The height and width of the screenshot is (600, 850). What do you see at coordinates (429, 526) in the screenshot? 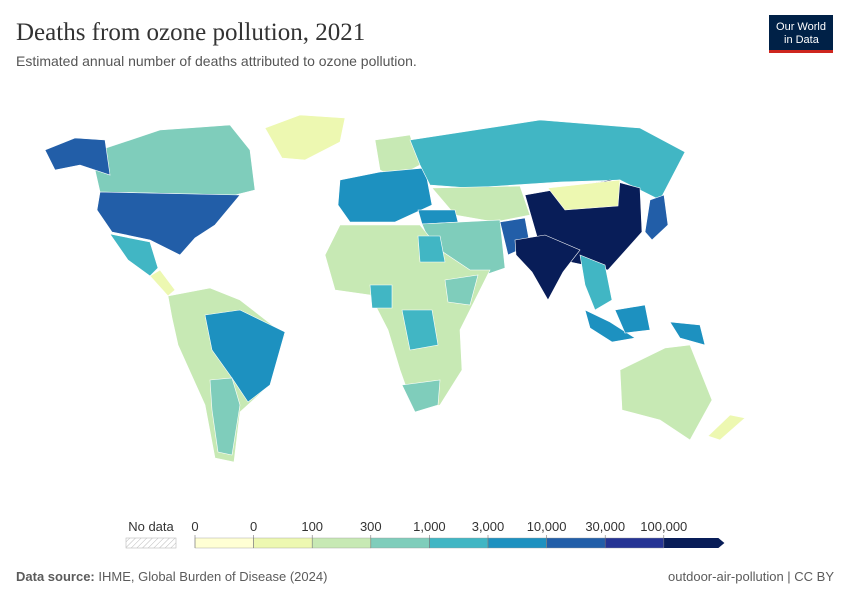
I see `legend-tick-label: 1,000` at bounding box center [429, 526].